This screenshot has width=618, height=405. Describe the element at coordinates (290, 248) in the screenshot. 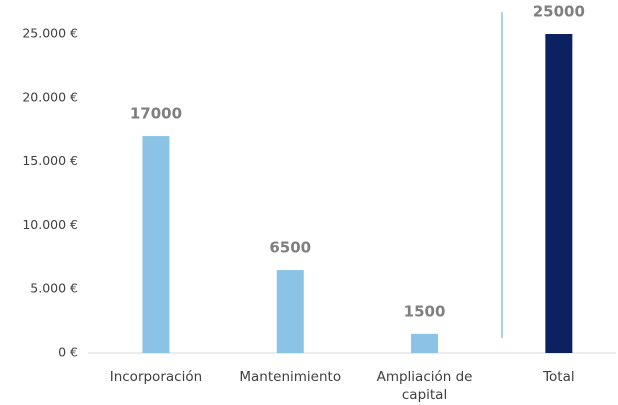

I see `data-label: 6500` at that location.